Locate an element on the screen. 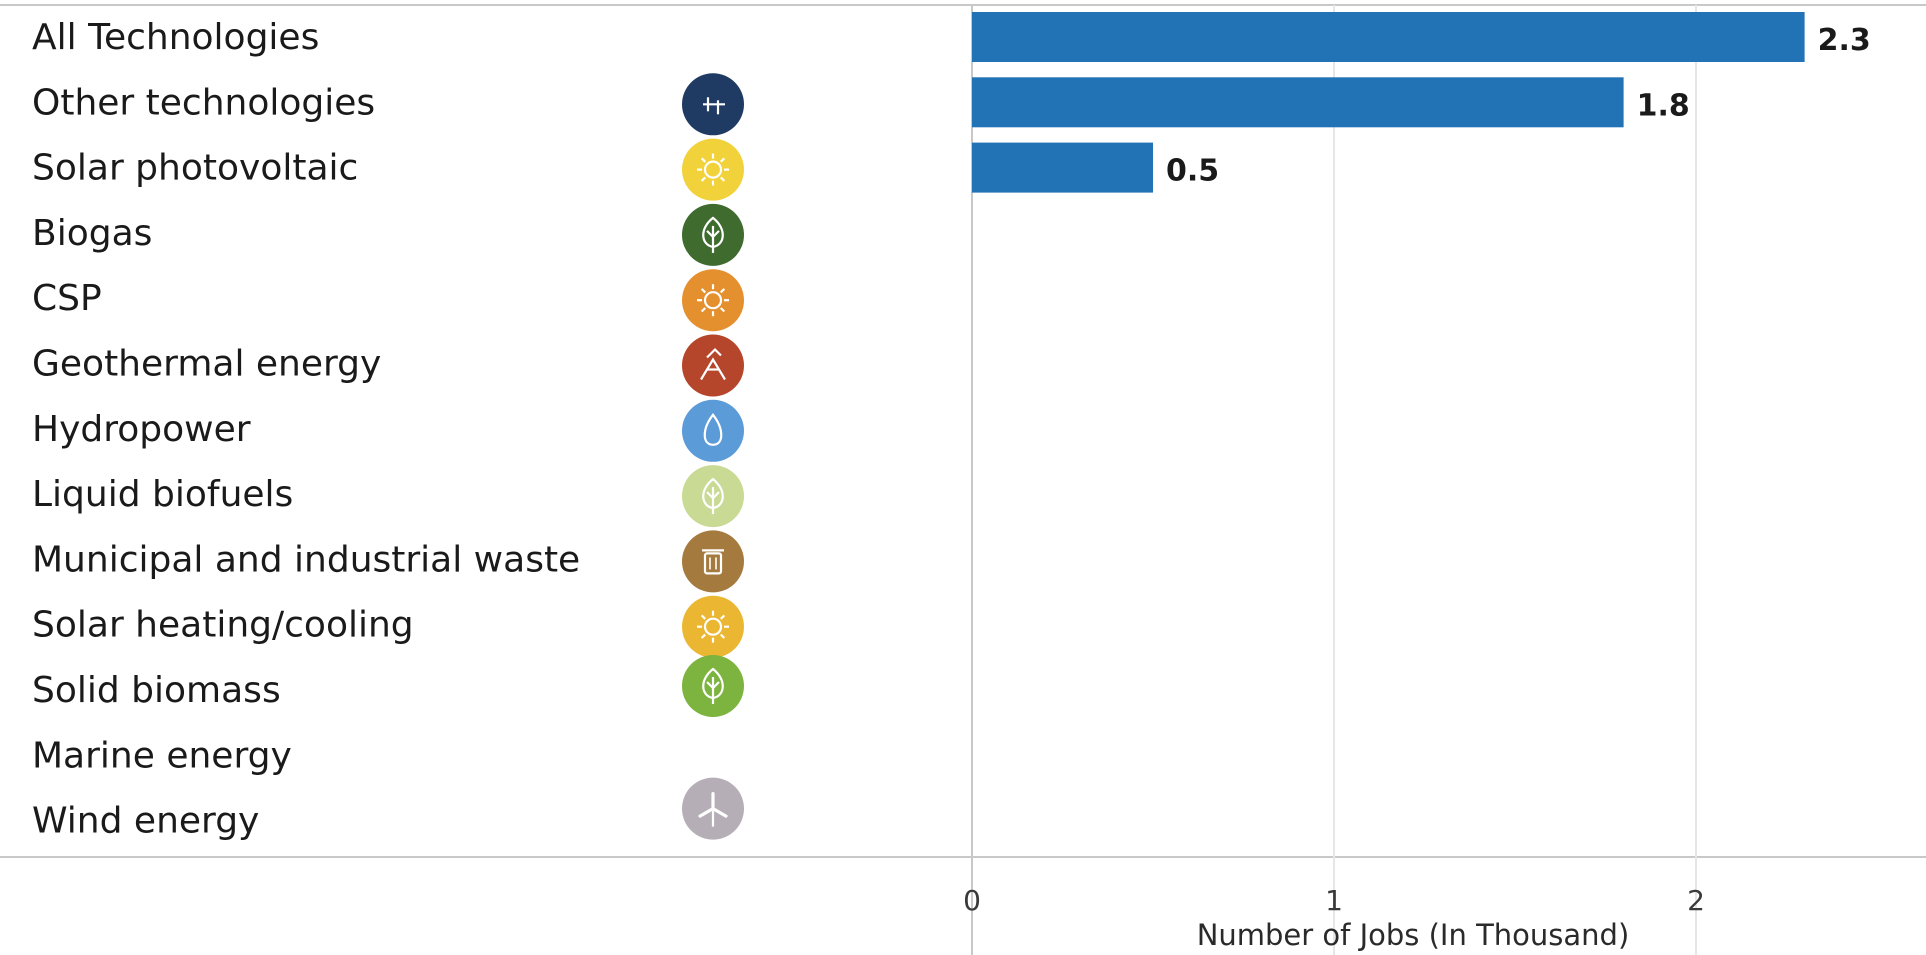 The height and width of the screenshot is (955, 1926). category-label: Biogas is located at coordinates (92, 233).